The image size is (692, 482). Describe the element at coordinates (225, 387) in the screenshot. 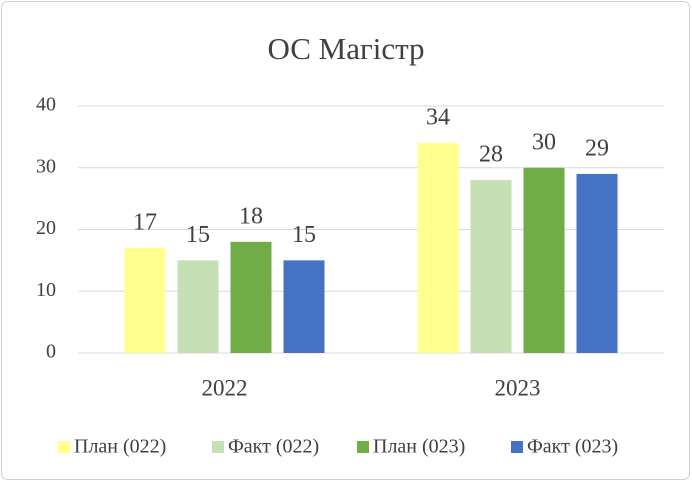

I see `x-tick-label: 2022` at that location.